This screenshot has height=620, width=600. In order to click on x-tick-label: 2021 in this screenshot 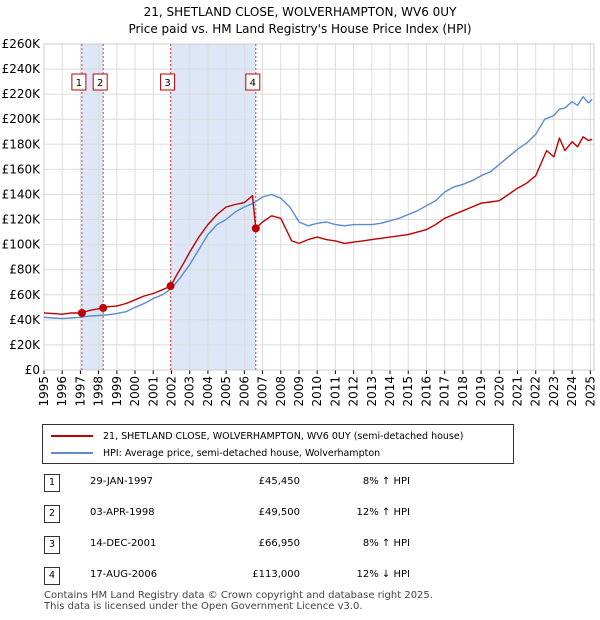, I will do `click(518, 391)`.